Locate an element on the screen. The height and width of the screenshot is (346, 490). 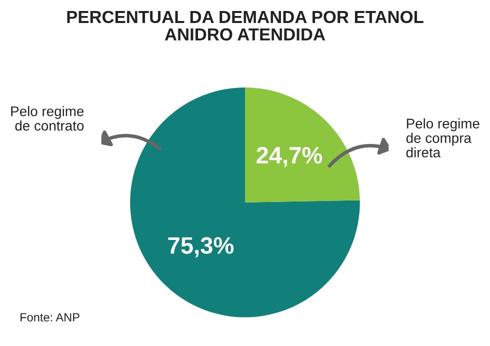
slice-label: Pelo regime de compra direta is located at coordinates (443, 138).